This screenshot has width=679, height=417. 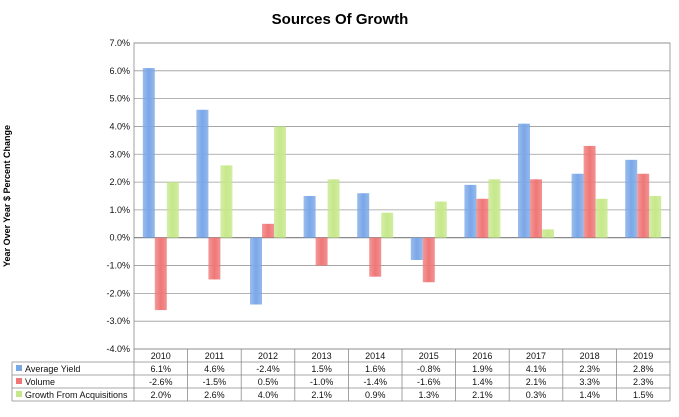 I want to click on data-label: -1.0%, so click(x=322, y=382).